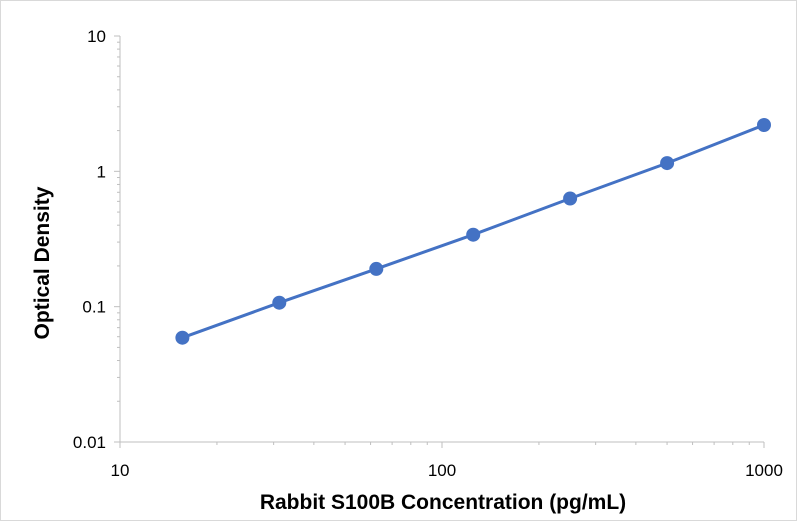  What do you see at coordinates (443, 502) in the screenshot?
I see `x-axis-title: Rabbit S100B Concentration (pg/mL)` at bounding box center [443, 502].